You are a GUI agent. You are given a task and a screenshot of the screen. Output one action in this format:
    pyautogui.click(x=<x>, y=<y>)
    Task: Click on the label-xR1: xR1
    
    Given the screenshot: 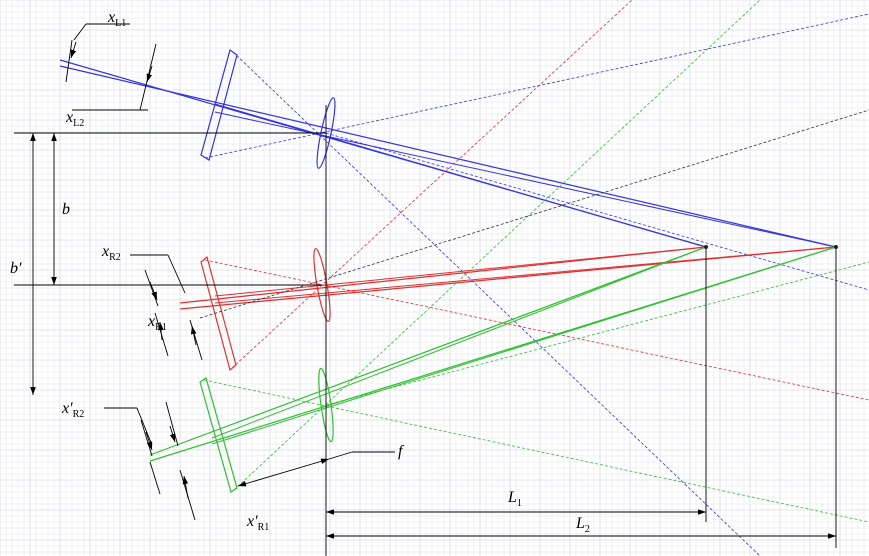 What is the action you would take?
    pyautogui.click(x=157, y=323)
    